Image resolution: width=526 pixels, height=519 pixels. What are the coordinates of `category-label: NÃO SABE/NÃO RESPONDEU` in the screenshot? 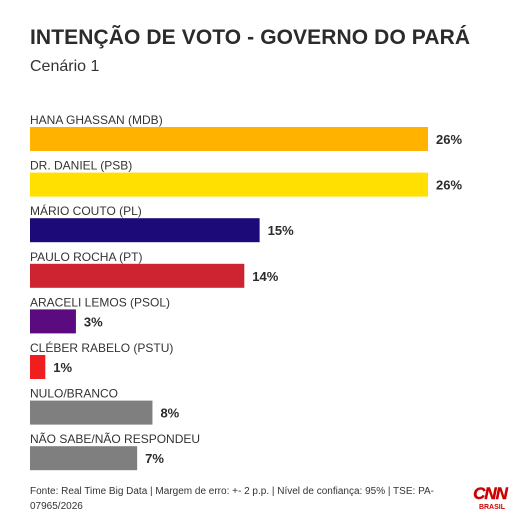 It's located at (115, 439).